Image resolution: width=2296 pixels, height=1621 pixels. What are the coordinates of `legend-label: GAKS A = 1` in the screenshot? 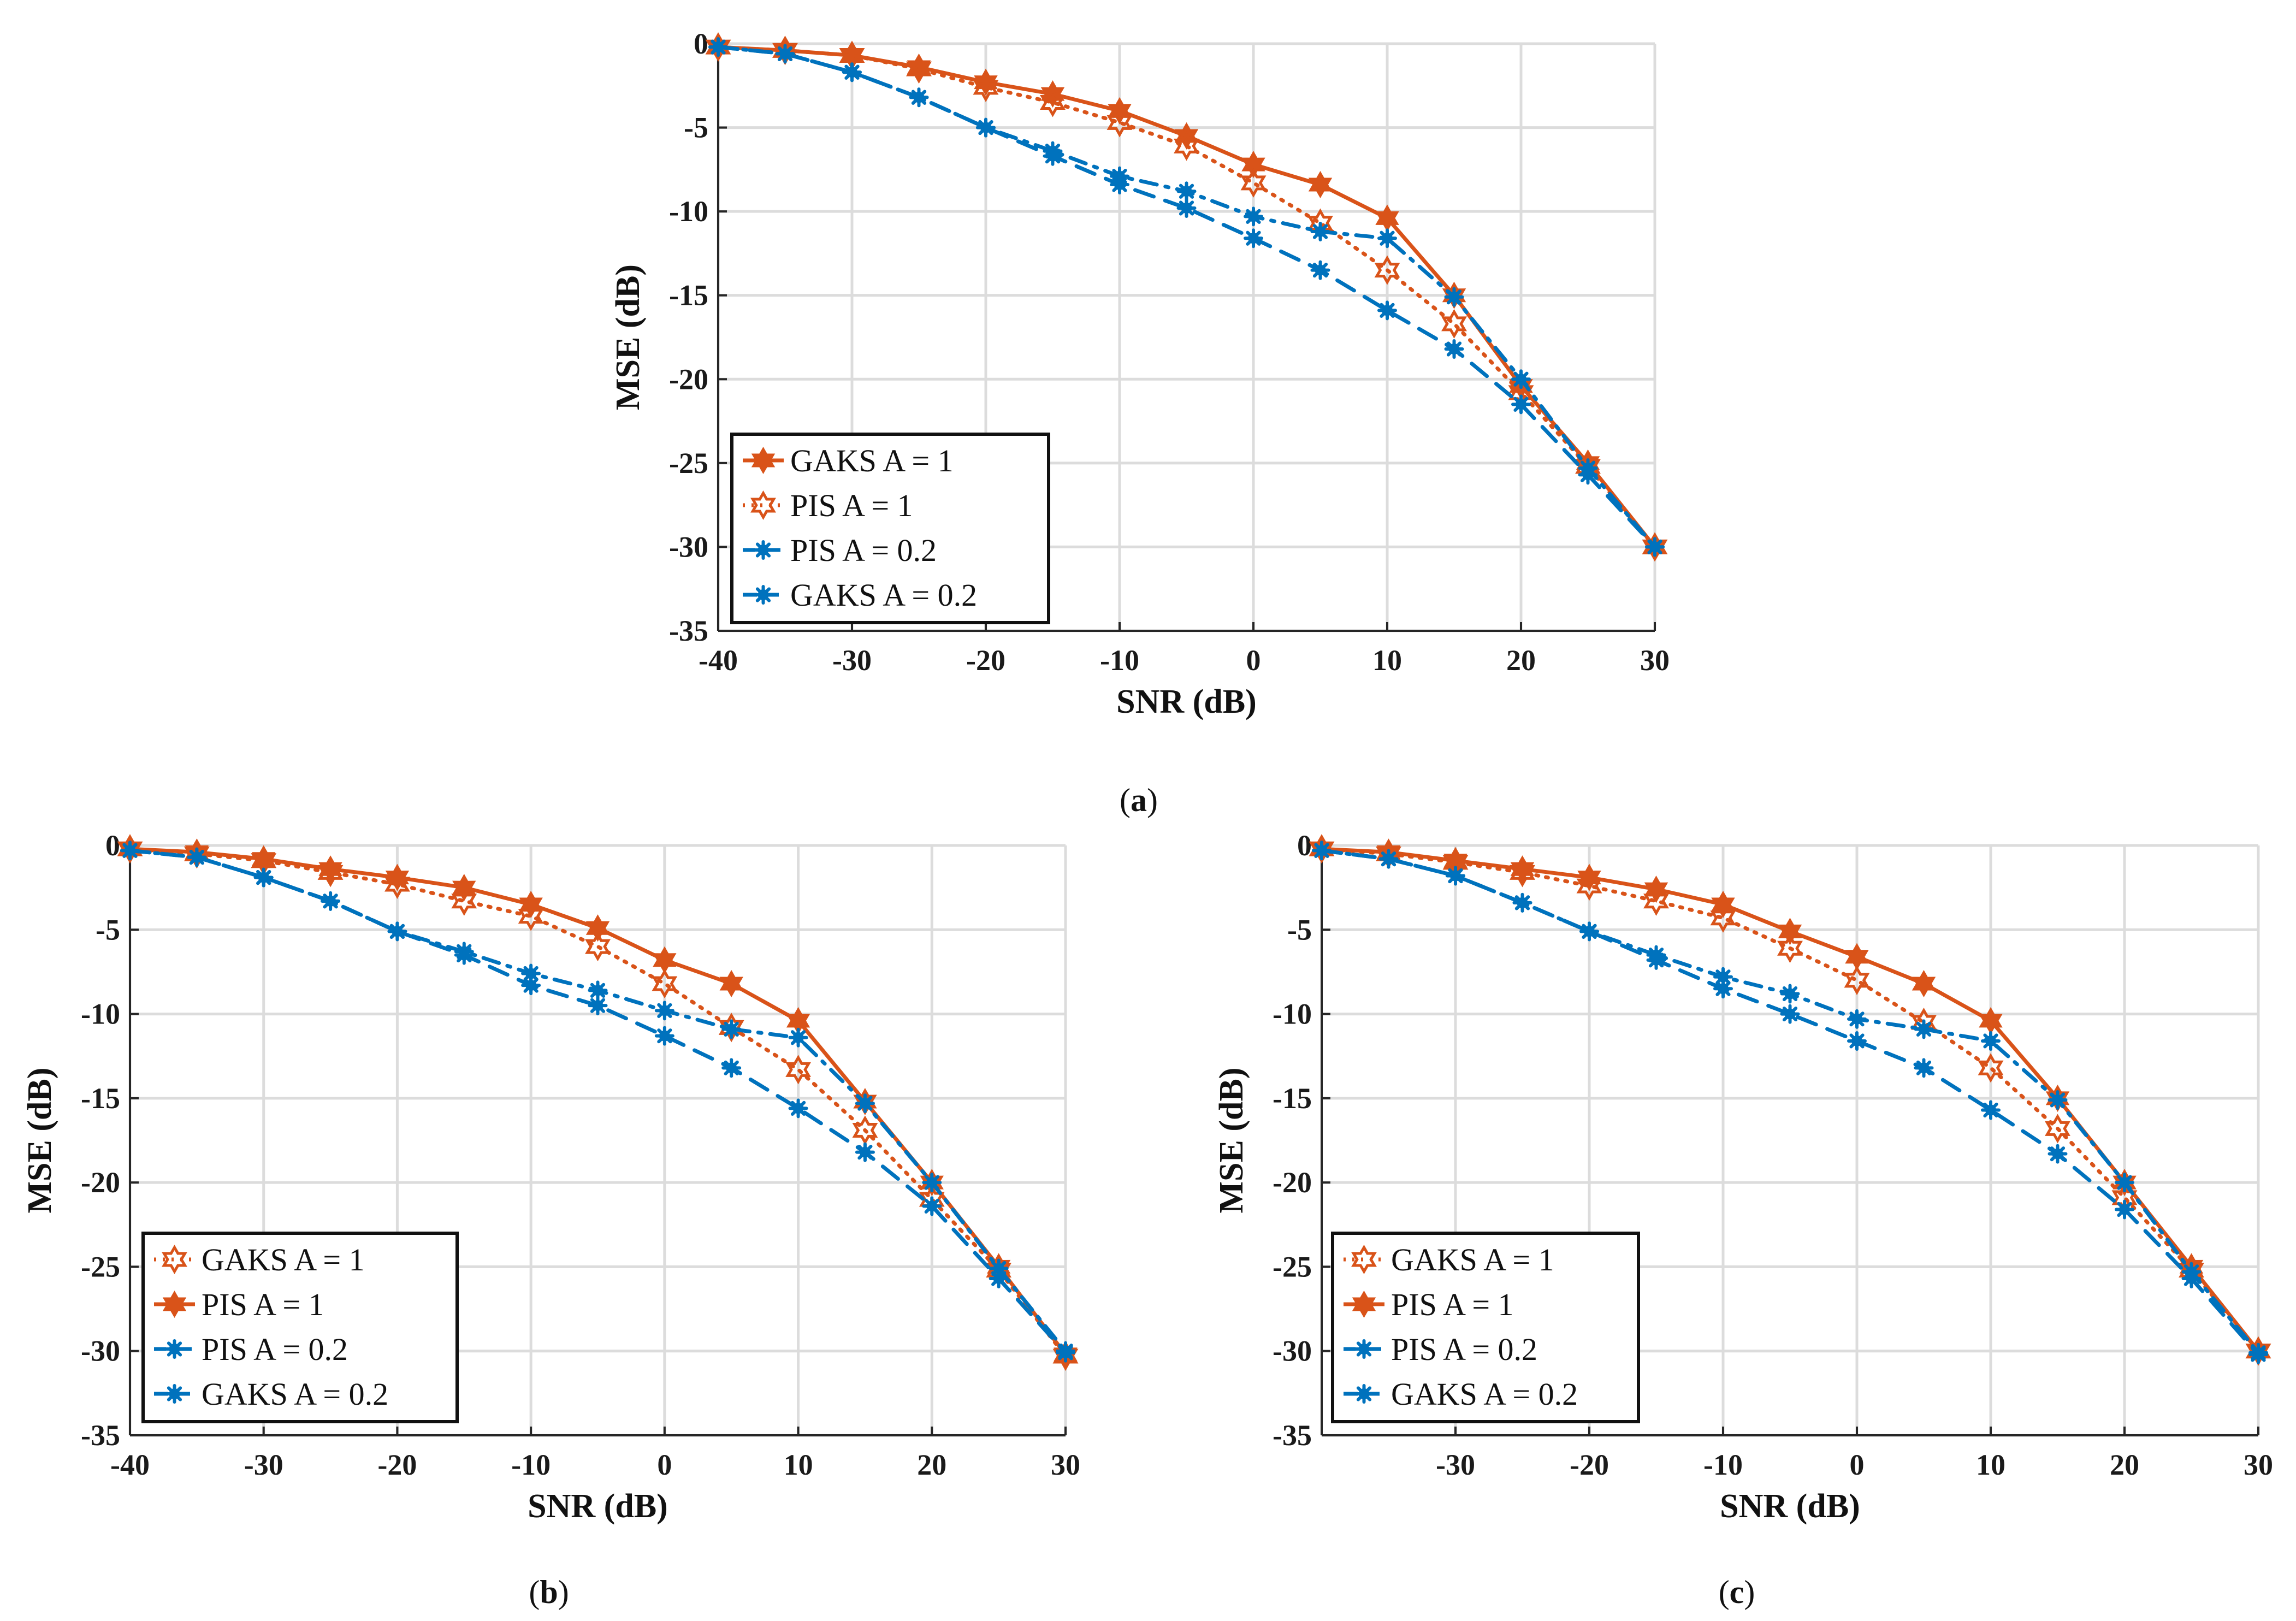 It's located at (872, 460).